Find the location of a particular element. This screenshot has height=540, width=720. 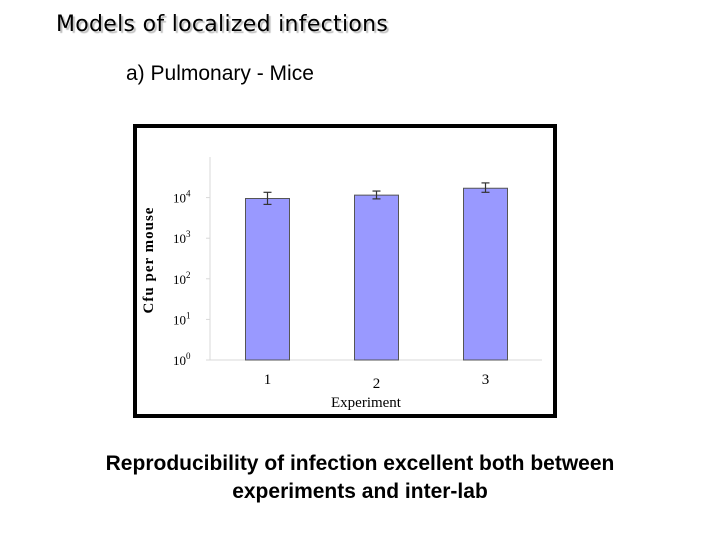

x-tick-label: 3 is located at coordinates (486, 380).